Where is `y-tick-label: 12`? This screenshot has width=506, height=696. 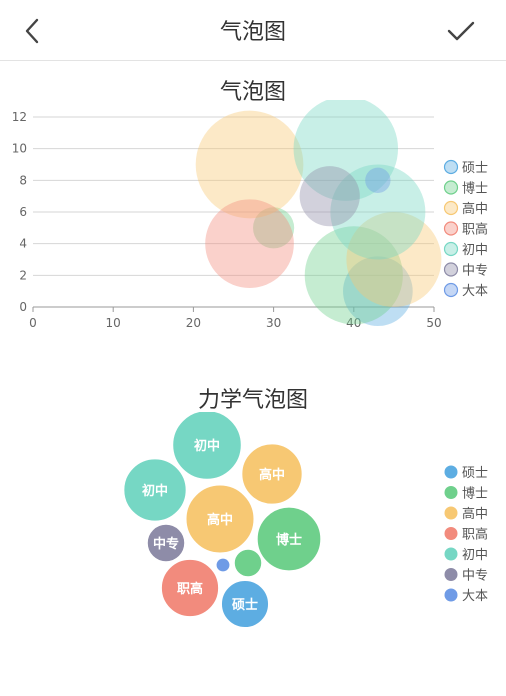
y-tick-label: 12 is located at coordinates (19, 117).